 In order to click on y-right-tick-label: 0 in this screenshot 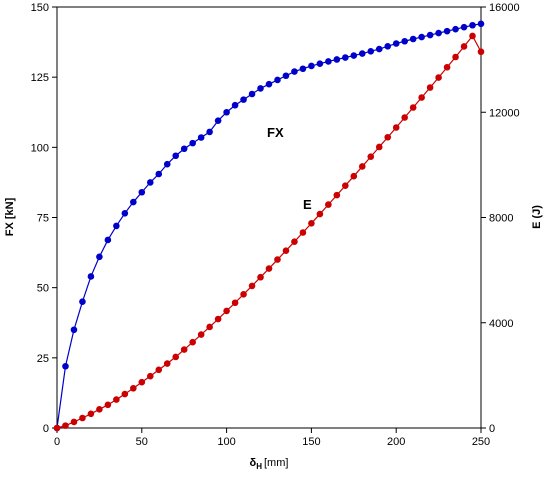, I will do `click(492, 429)`.